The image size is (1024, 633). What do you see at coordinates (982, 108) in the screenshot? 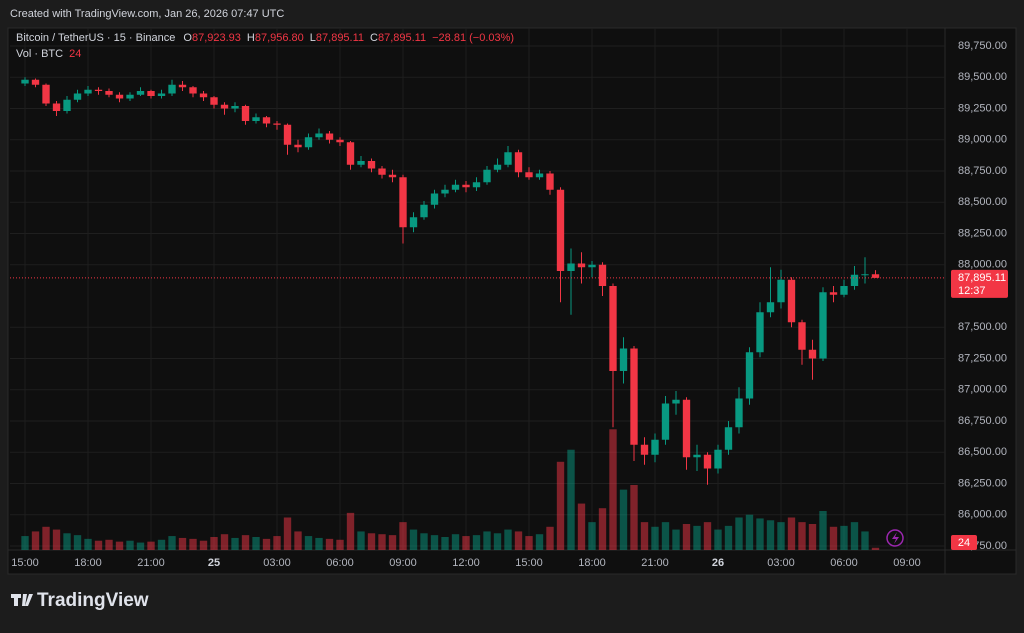
I see `y-tick-label: 89,250.00` at bounding box center [982, 108].